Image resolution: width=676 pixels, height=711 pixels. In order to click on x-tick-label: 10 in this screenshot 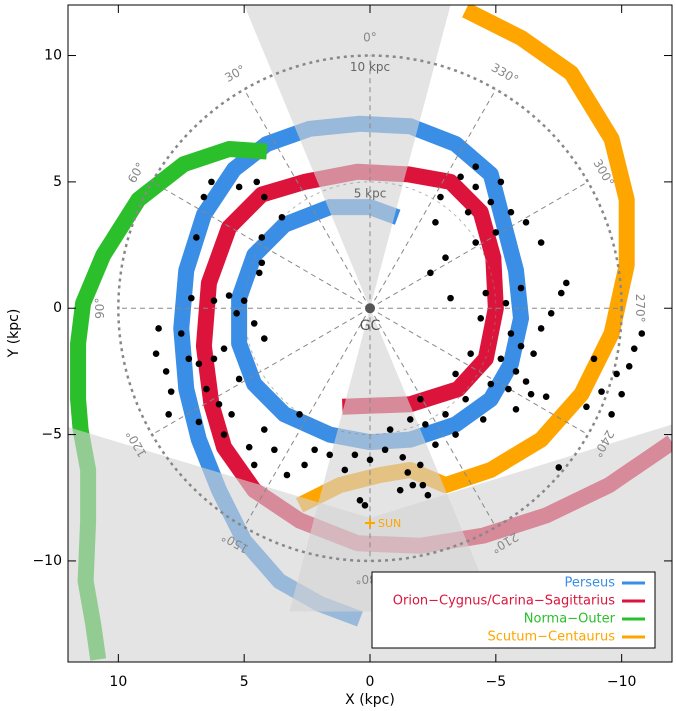, I will do `click(118, 682)`.